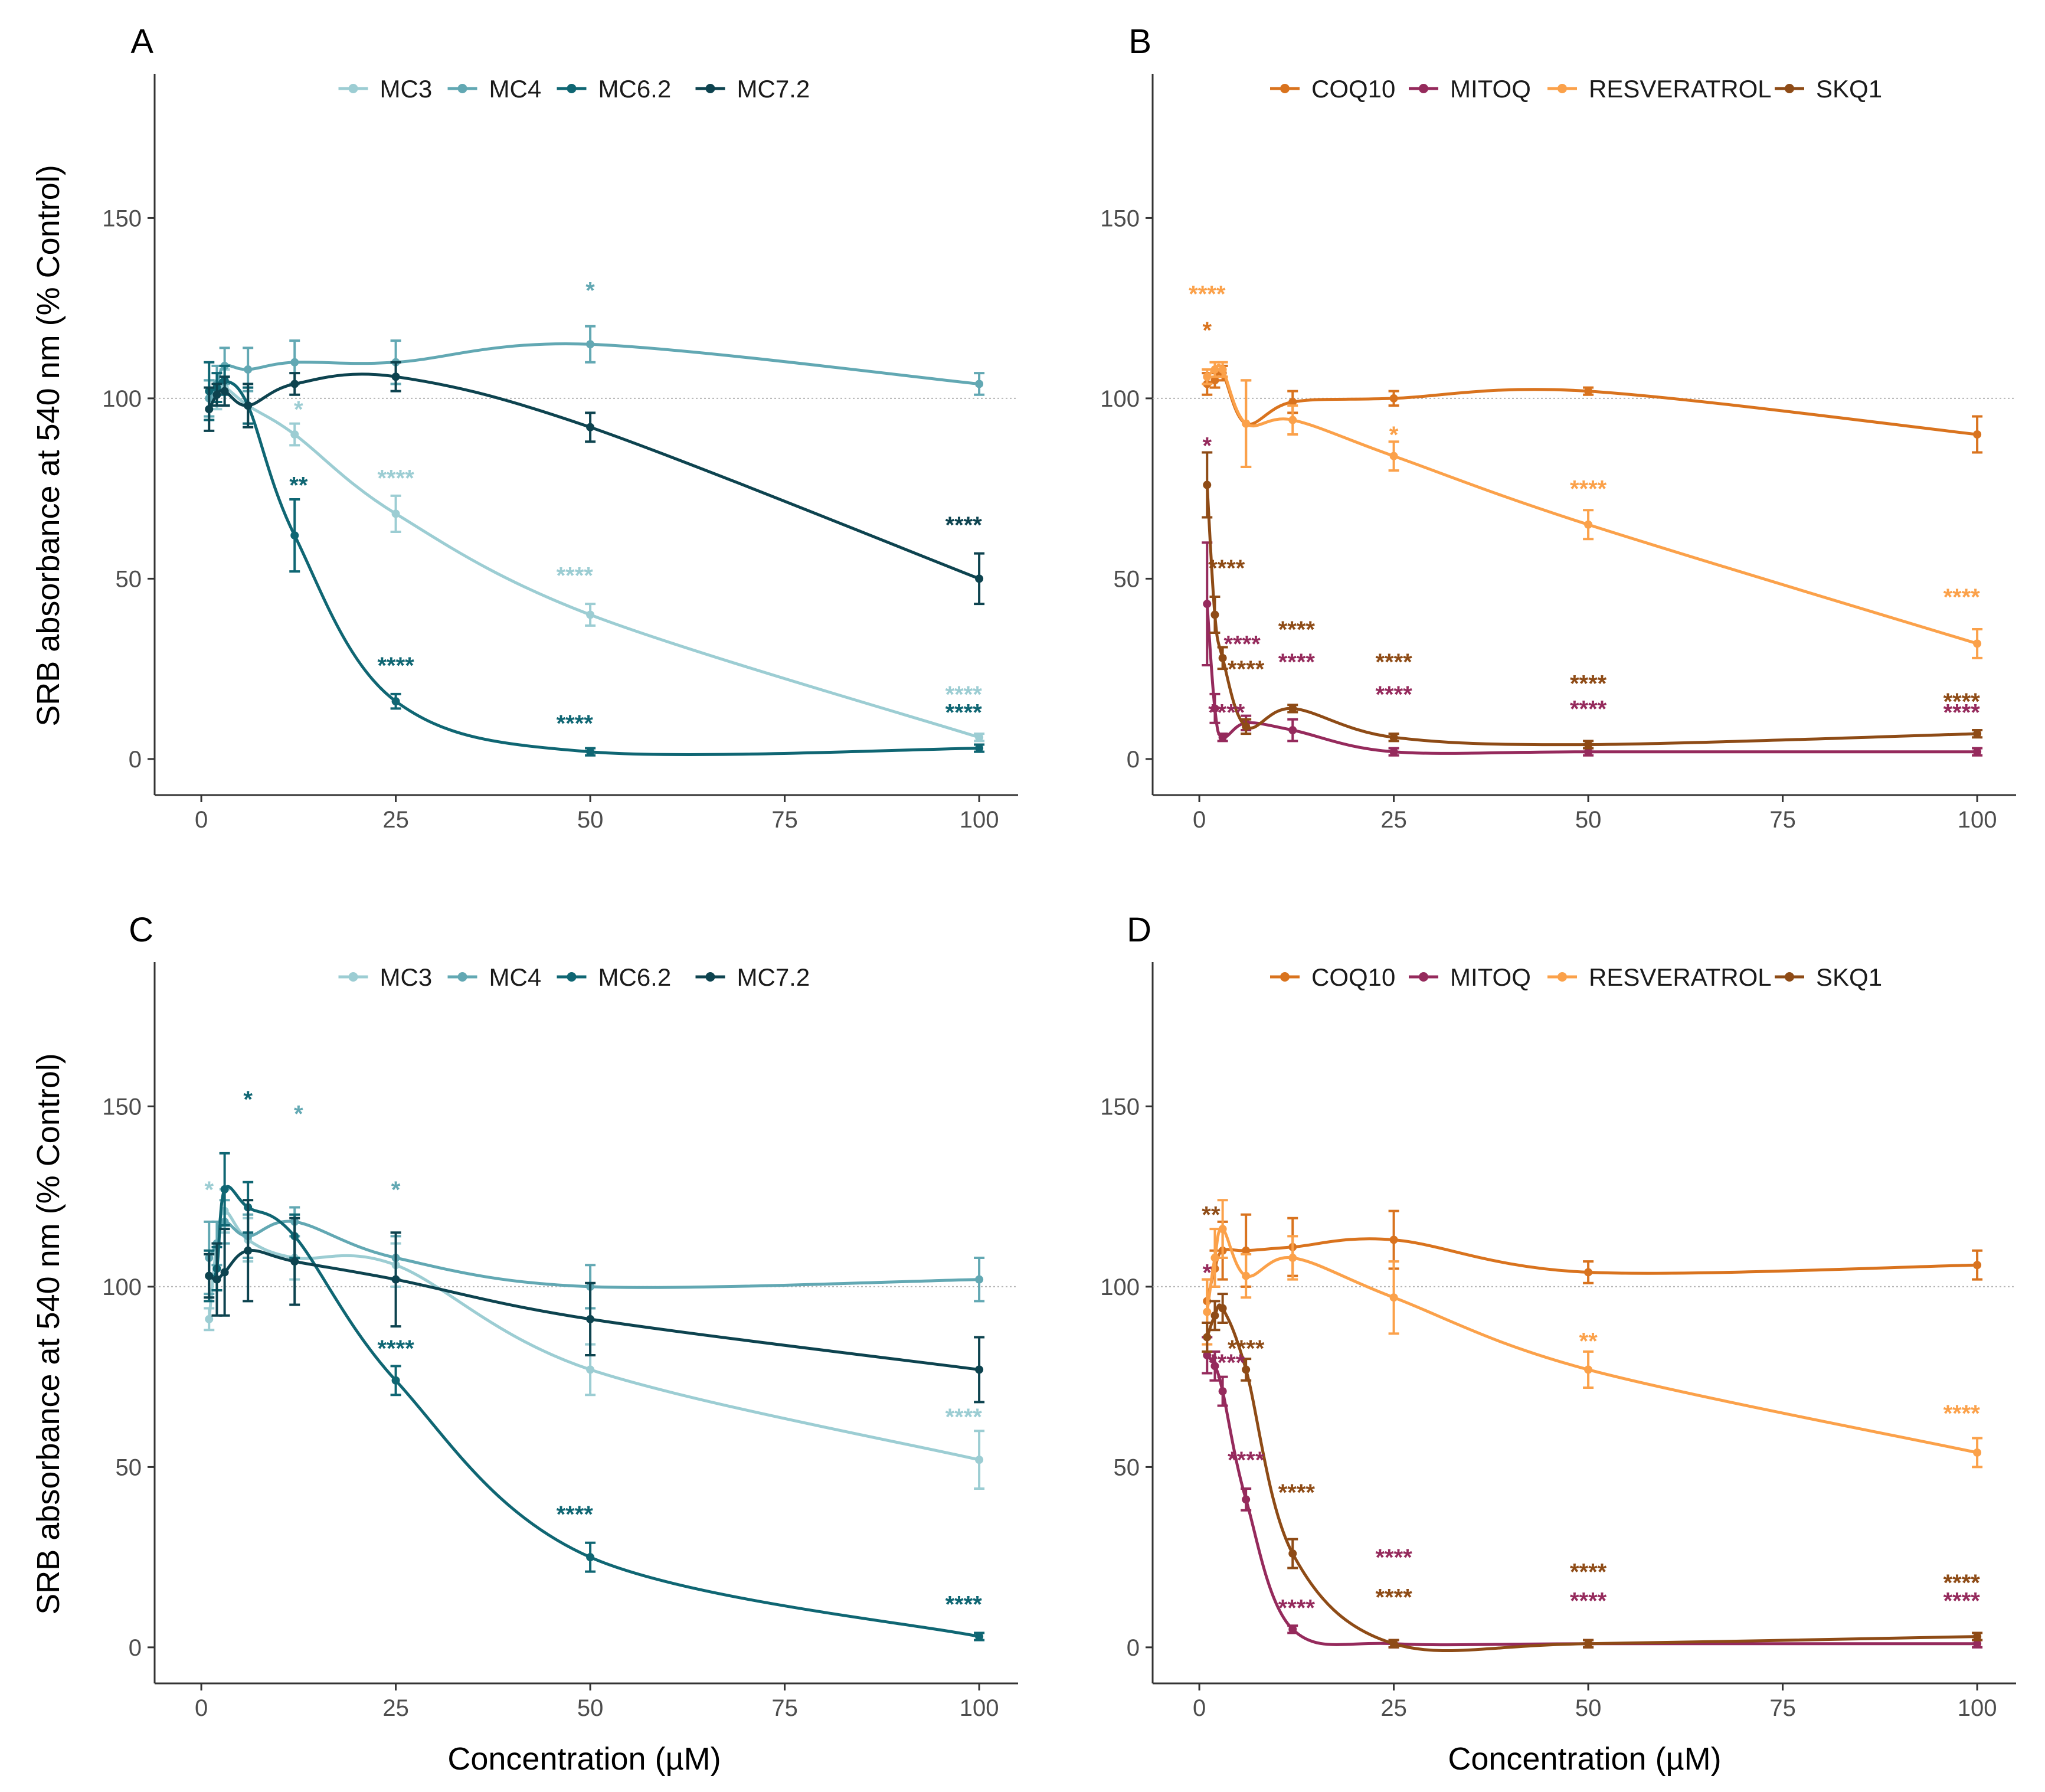  I want to click on legend-label: MITOQ, so click(1490, 89).